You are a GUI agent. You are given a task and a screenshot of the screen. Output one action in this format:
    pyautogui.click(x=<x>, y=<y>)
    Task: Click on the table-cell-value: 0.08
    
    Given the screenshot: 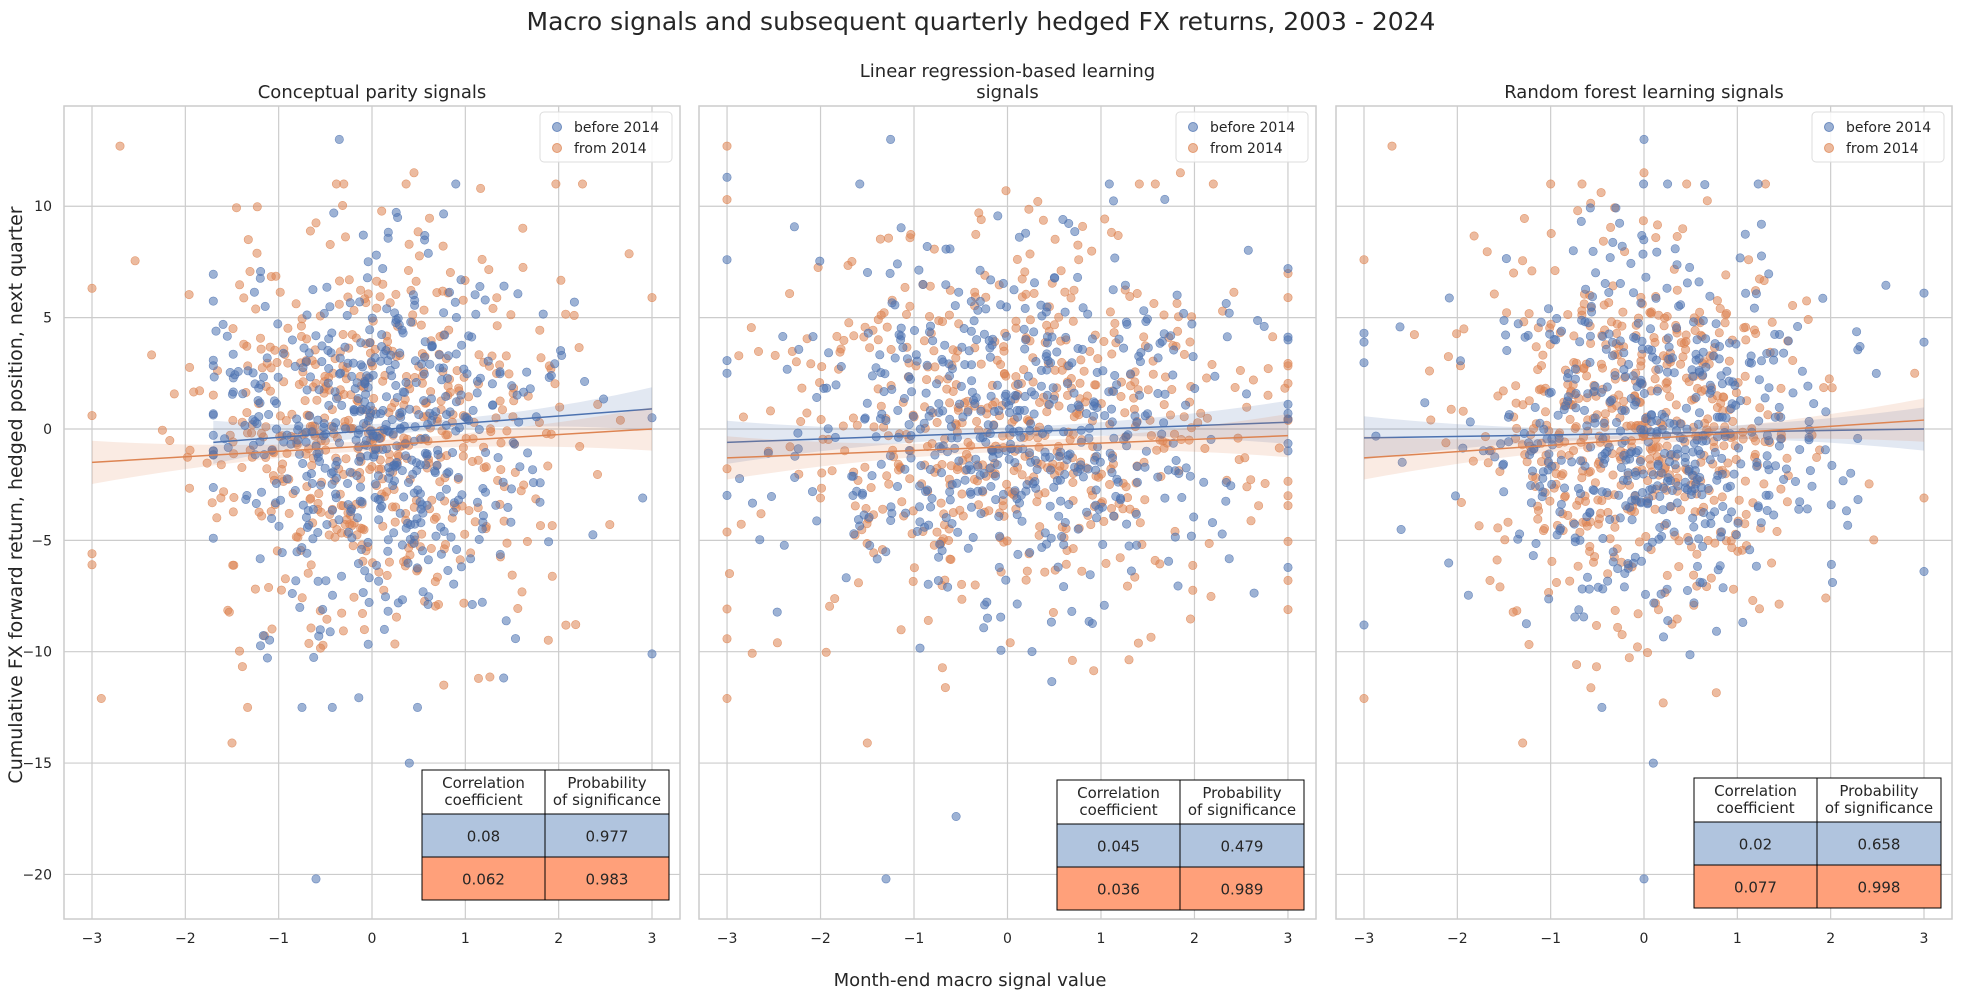 What is the action you would take?
    pyautogui.click(x=483, y=837)
    